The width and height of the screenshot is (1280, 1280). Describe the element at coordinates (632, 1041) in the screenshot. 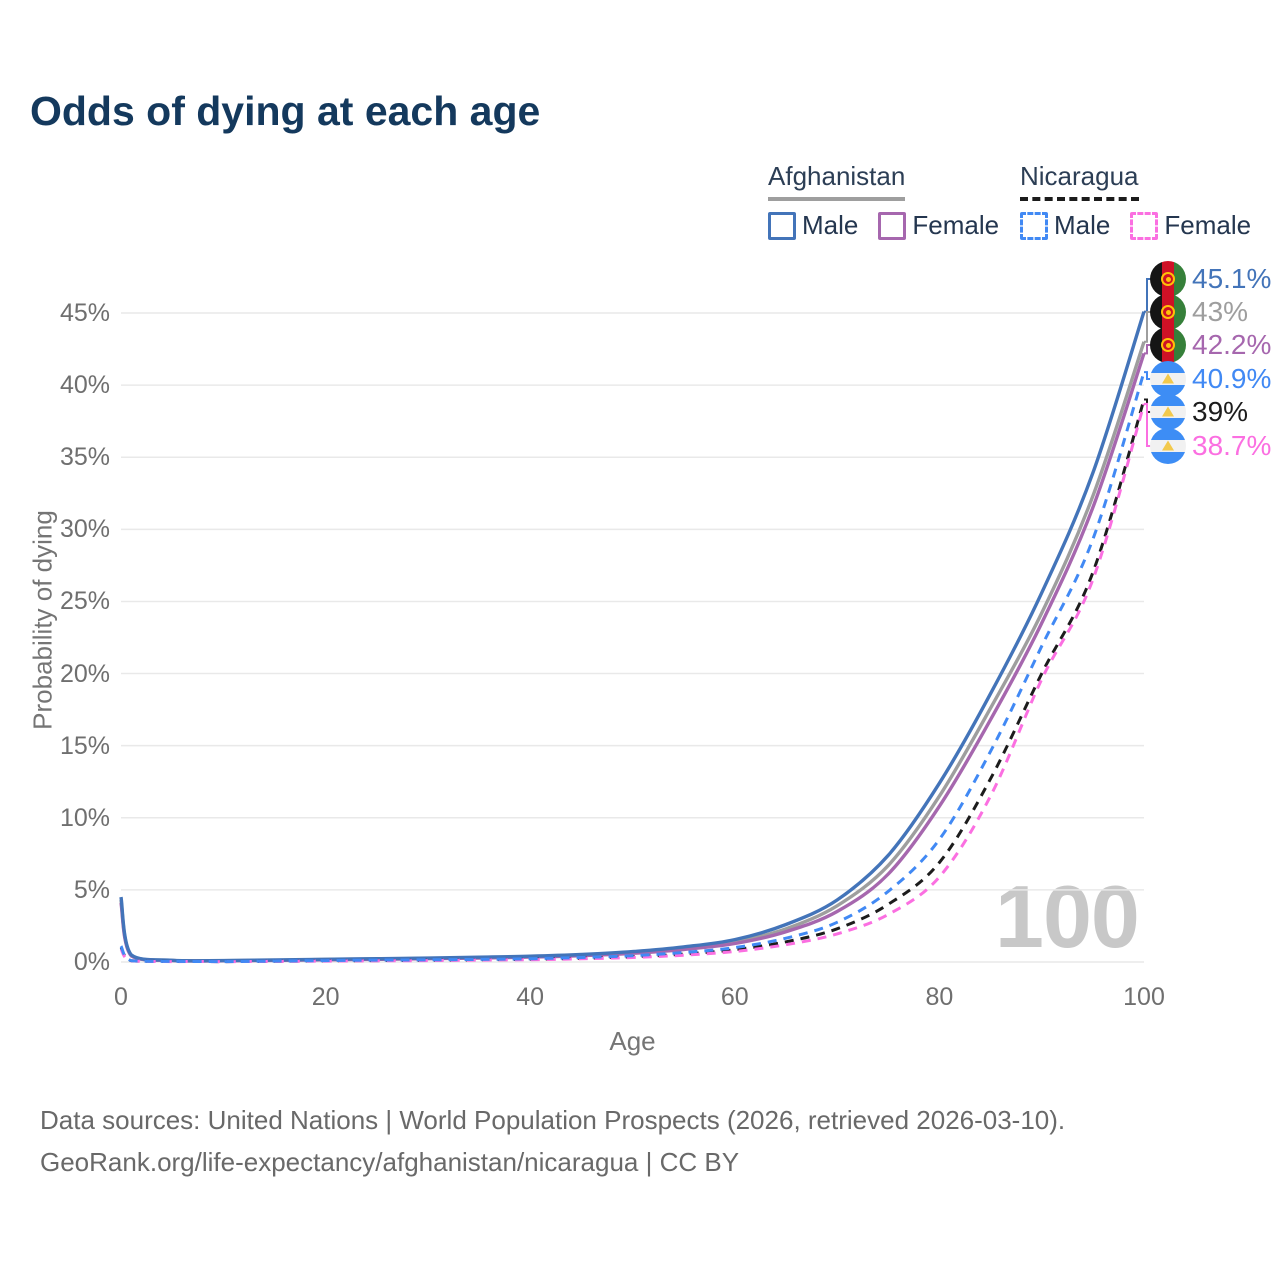

I see `x-axis-title: Age` at that location.